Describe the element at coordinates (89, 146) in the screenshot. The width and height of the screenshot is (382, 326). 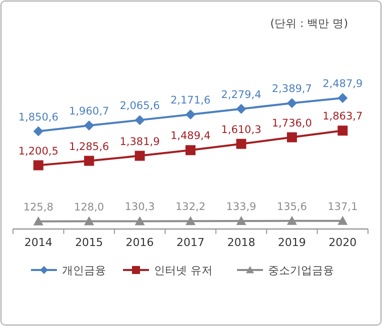
I see `data-label: 1,285,6` at that location.